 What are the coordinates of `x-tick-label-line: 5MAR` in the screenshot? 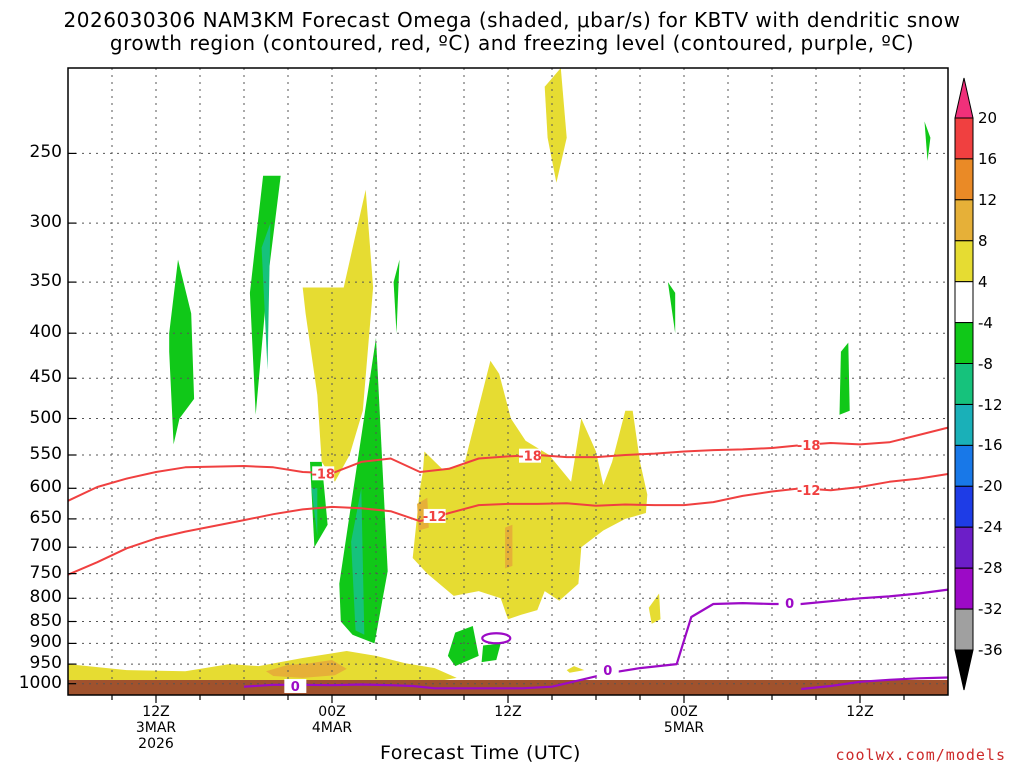 It's located at (684, 728).